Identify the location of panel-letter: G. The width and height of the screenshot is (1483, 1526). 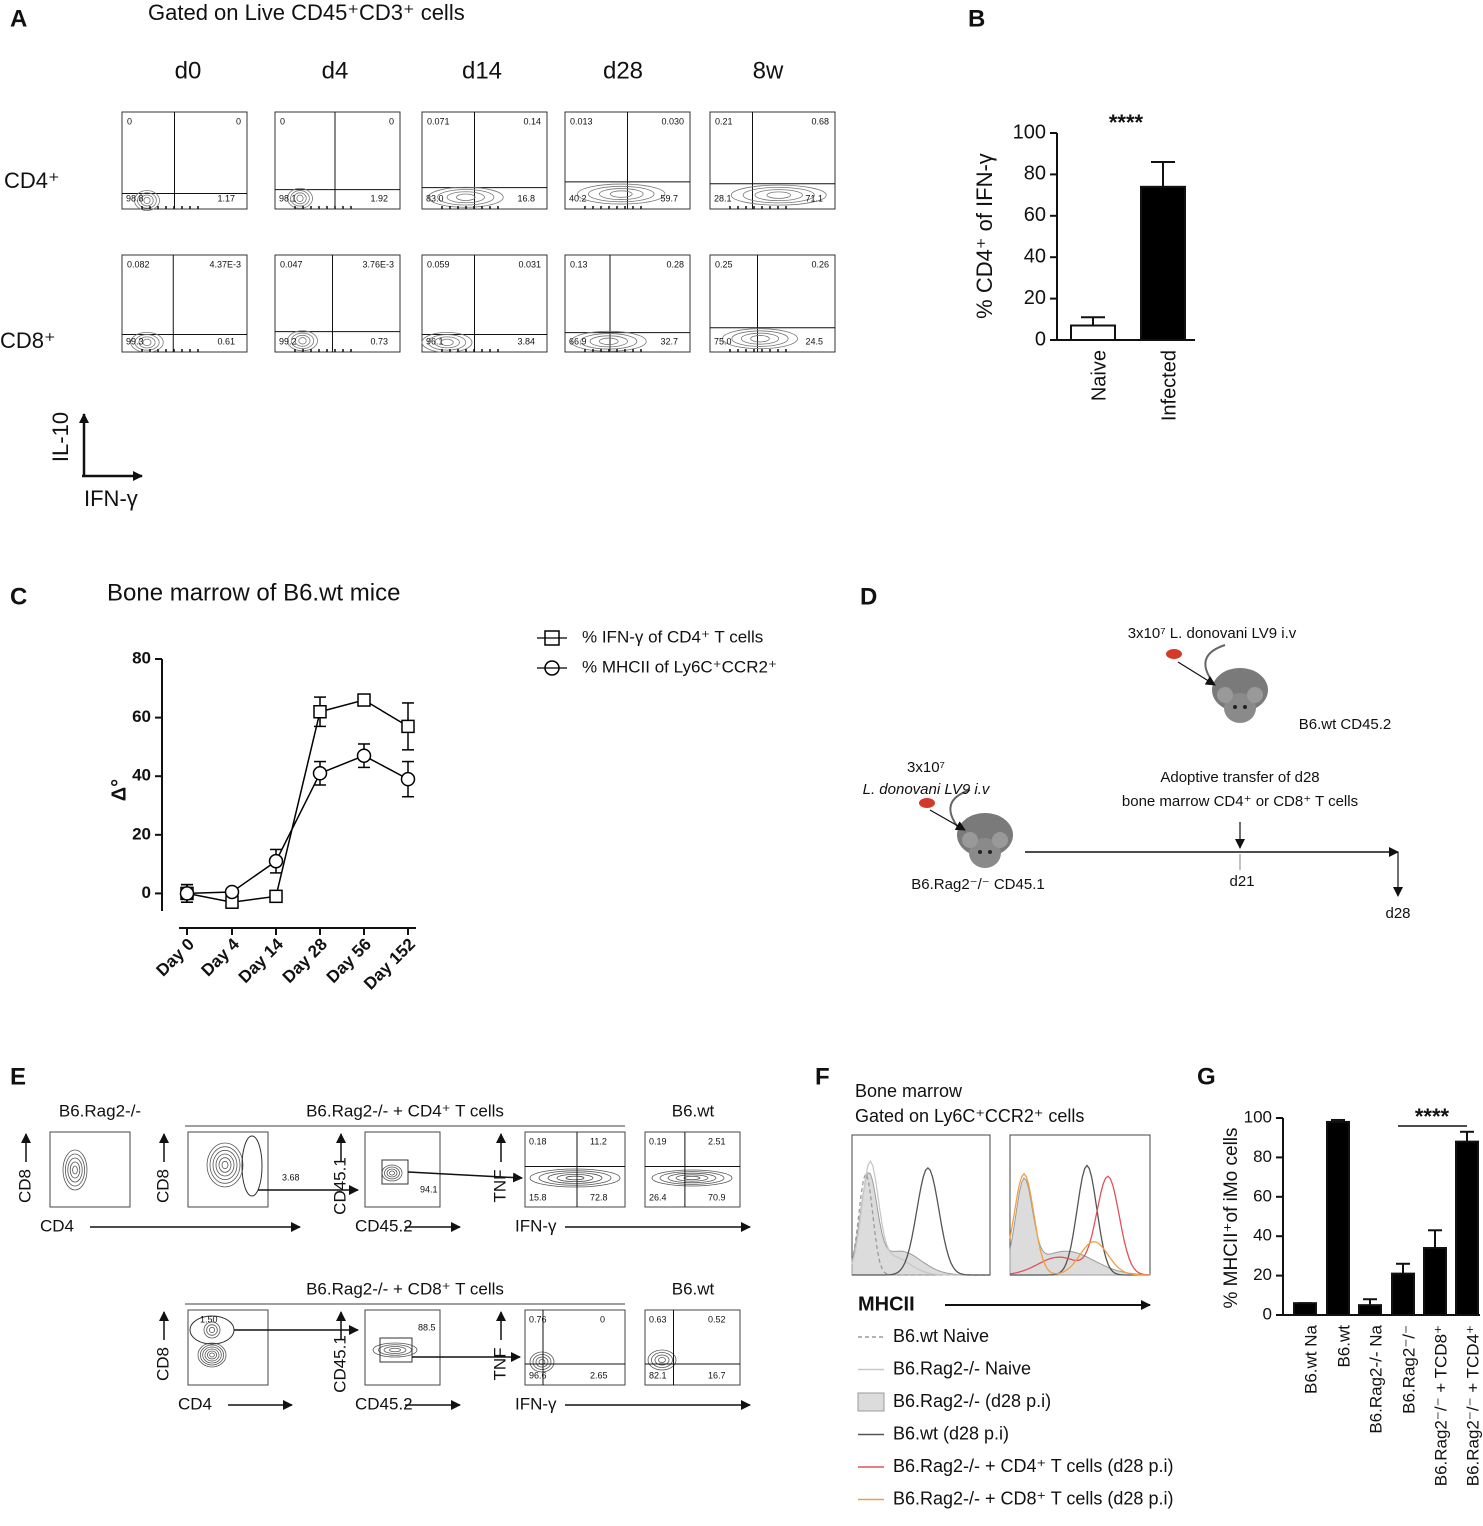
(1206, 1076).